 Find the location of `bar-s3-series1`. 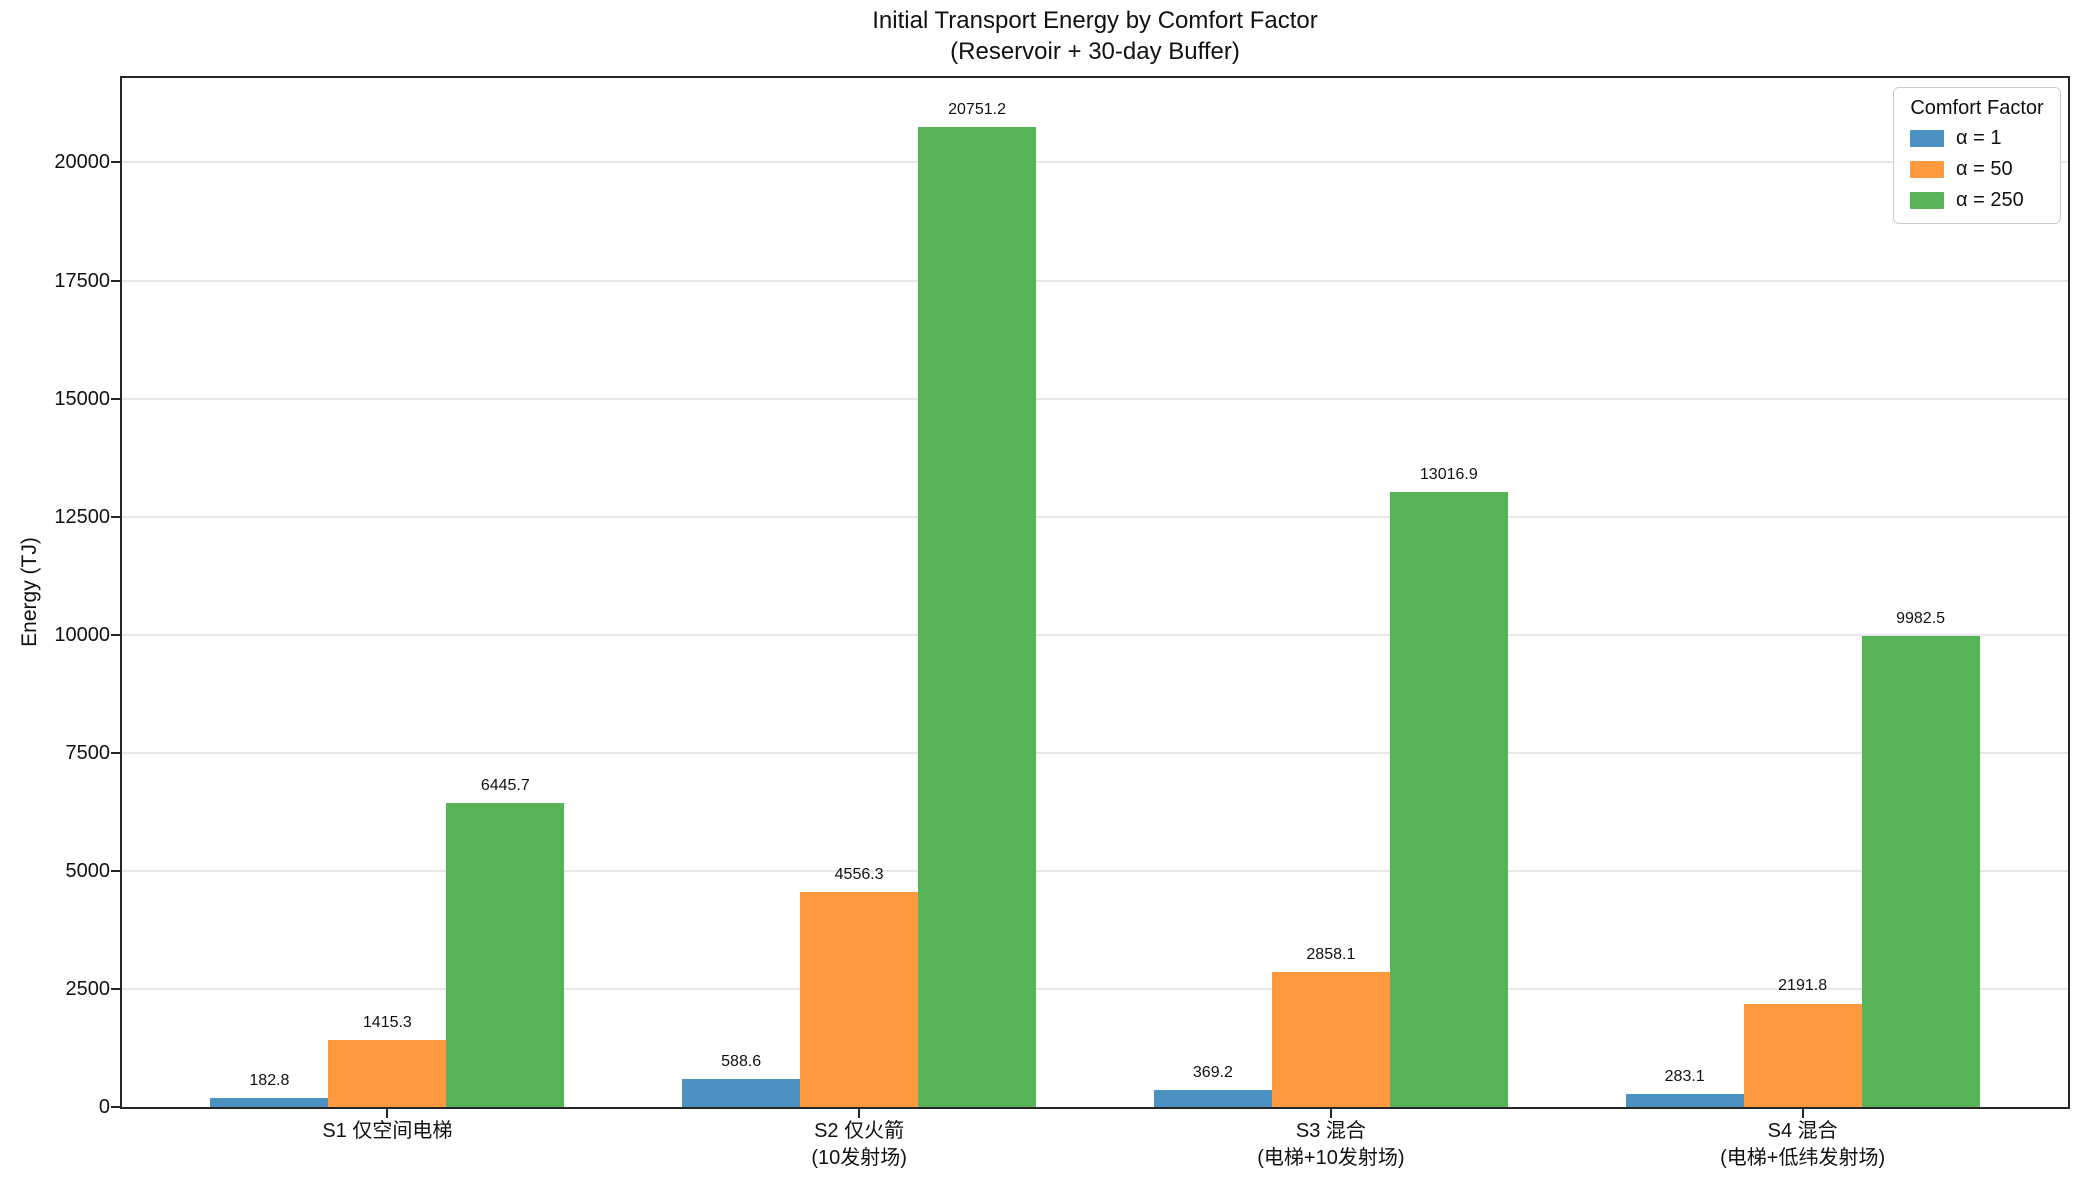

bar-s3-series1 is located at coordinates (1212, 1098).